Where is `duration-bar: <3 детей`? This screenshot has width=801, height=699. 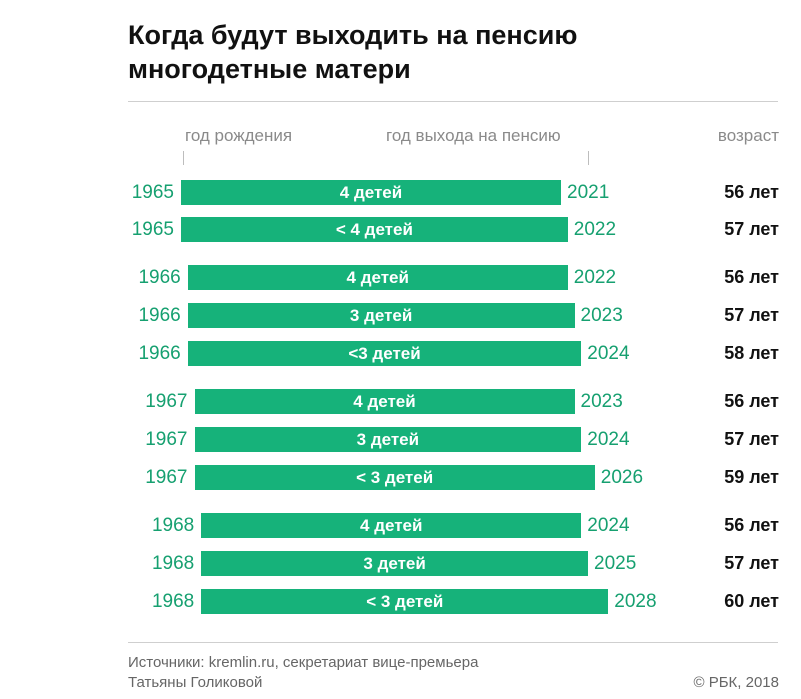
duration-bar: <3 детей is located at coordinates (384, 353).